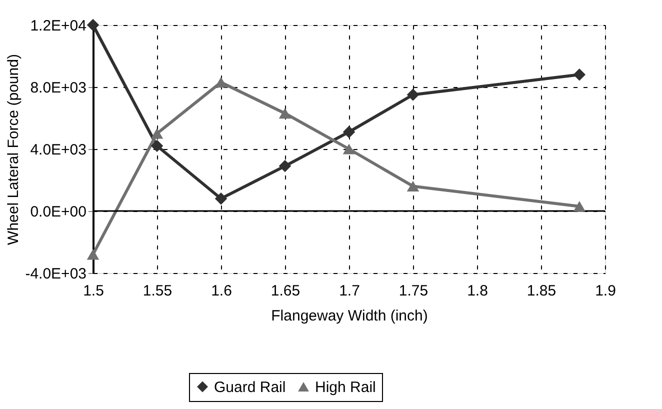  I want to click on x-tick-label: 1.8, so click(477, 291).